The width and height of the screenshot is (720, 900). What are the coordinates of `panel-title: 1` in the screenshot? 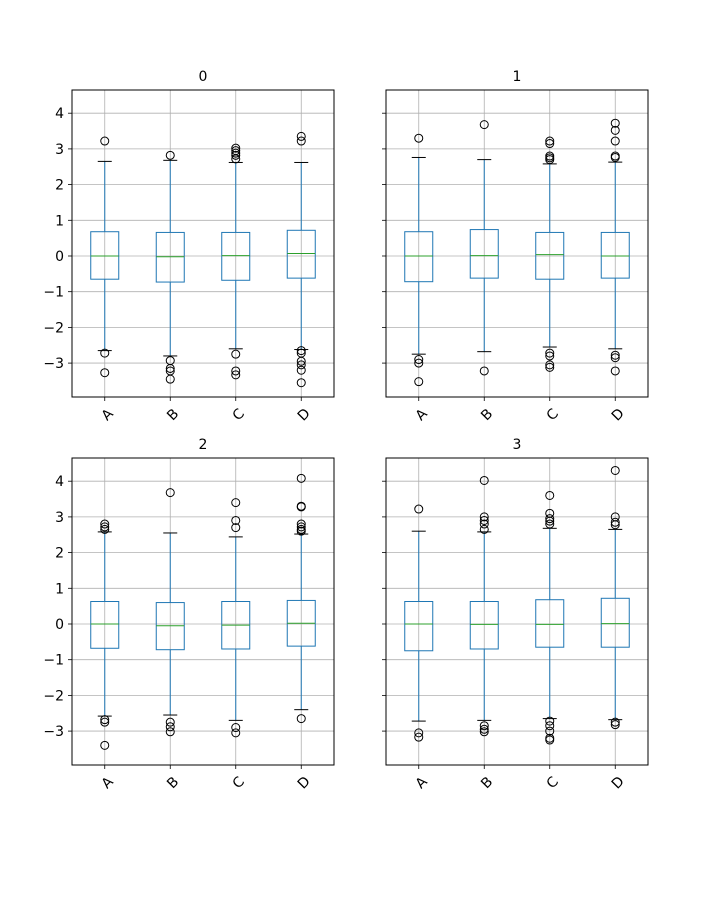 It's located at (517, 77).